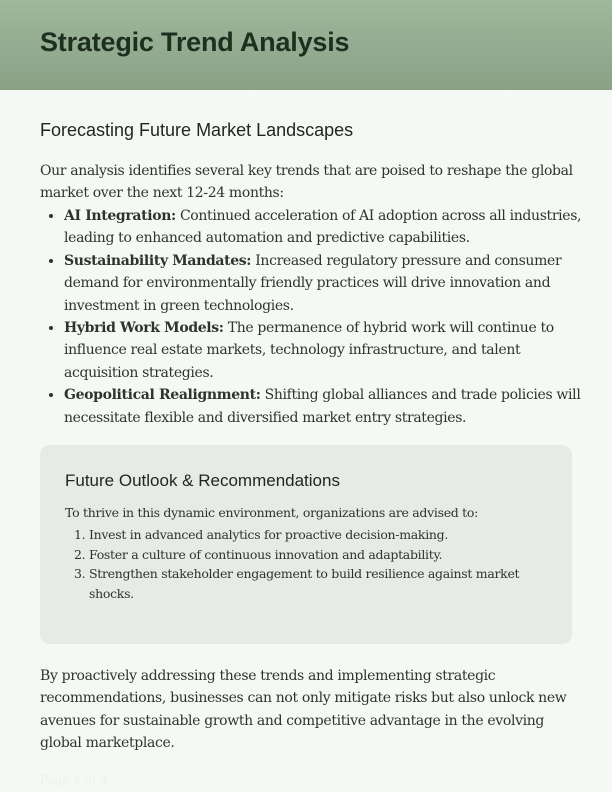 The width and height of the screenshot is (612, 792). Describe the element at coordinates (144, 328) in the screenshot. I see `trend-label: Hybrid Work Models:` at that location.